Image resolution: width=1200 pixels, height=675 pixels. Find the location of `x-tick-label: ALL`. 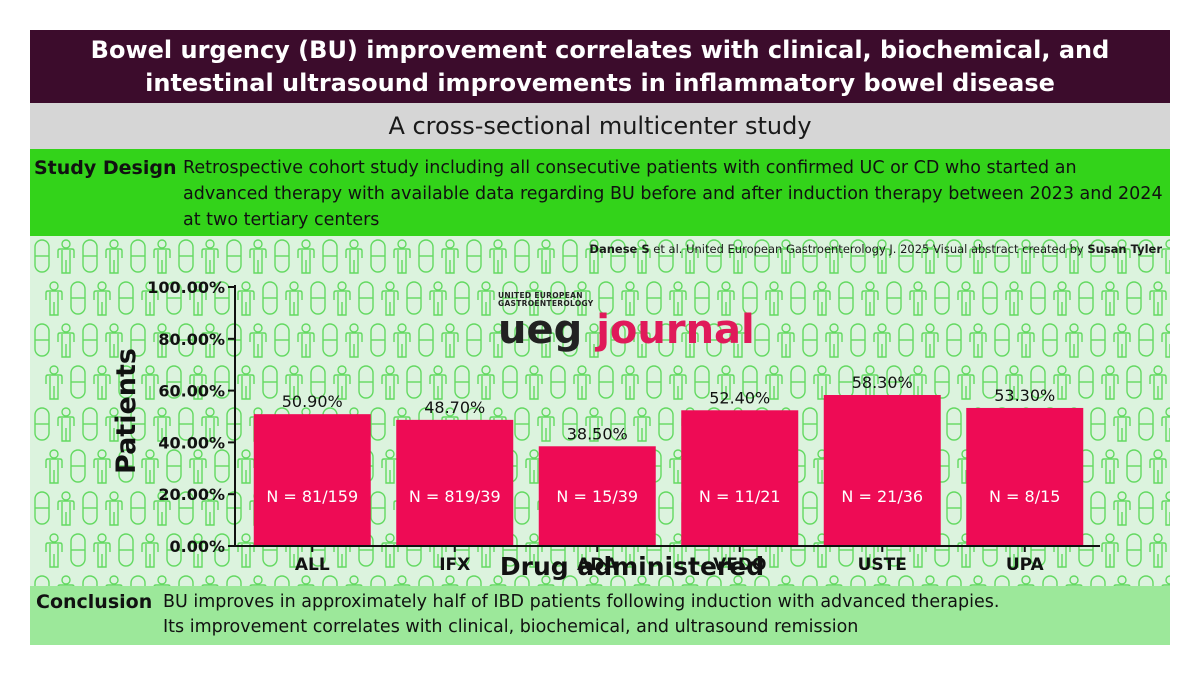

x-tick-label: ALL is located at coordinates (312, 565).